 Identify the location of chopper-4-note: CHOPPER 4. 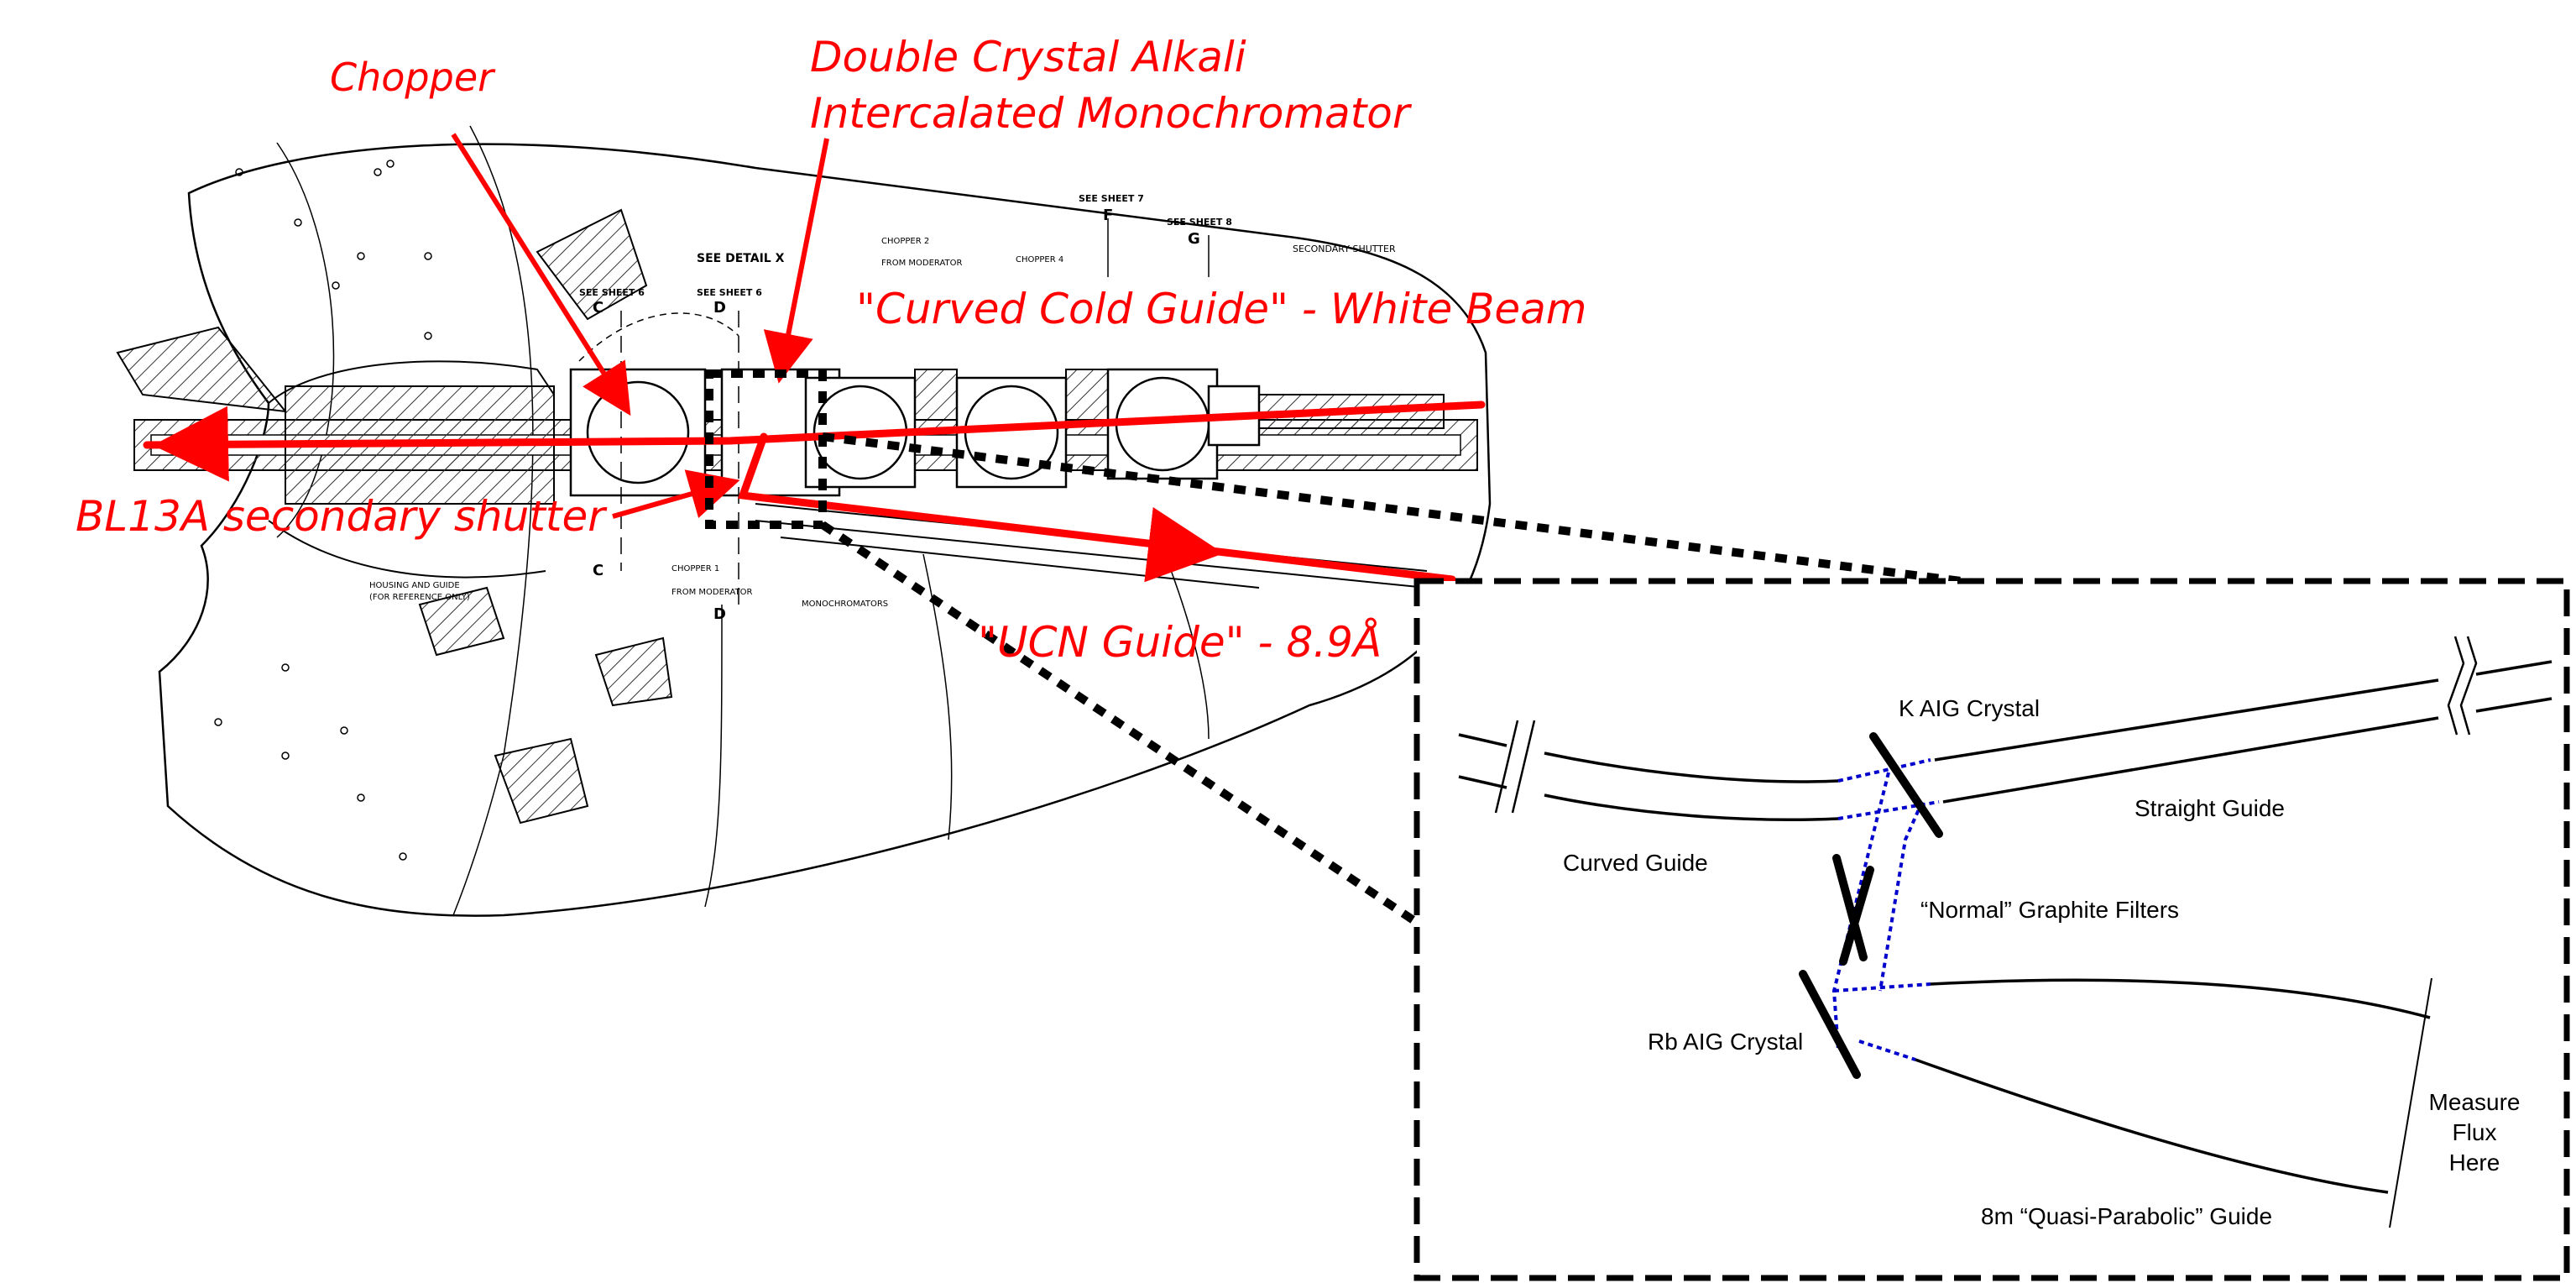
(1039, 259).